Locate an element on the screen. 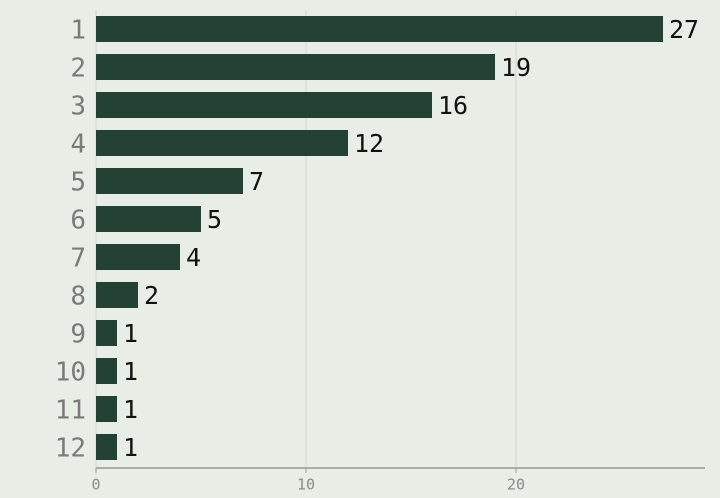 This screenshot has height=498, width=720. y-tick-label: 2 is located at coordinates (78, 69).